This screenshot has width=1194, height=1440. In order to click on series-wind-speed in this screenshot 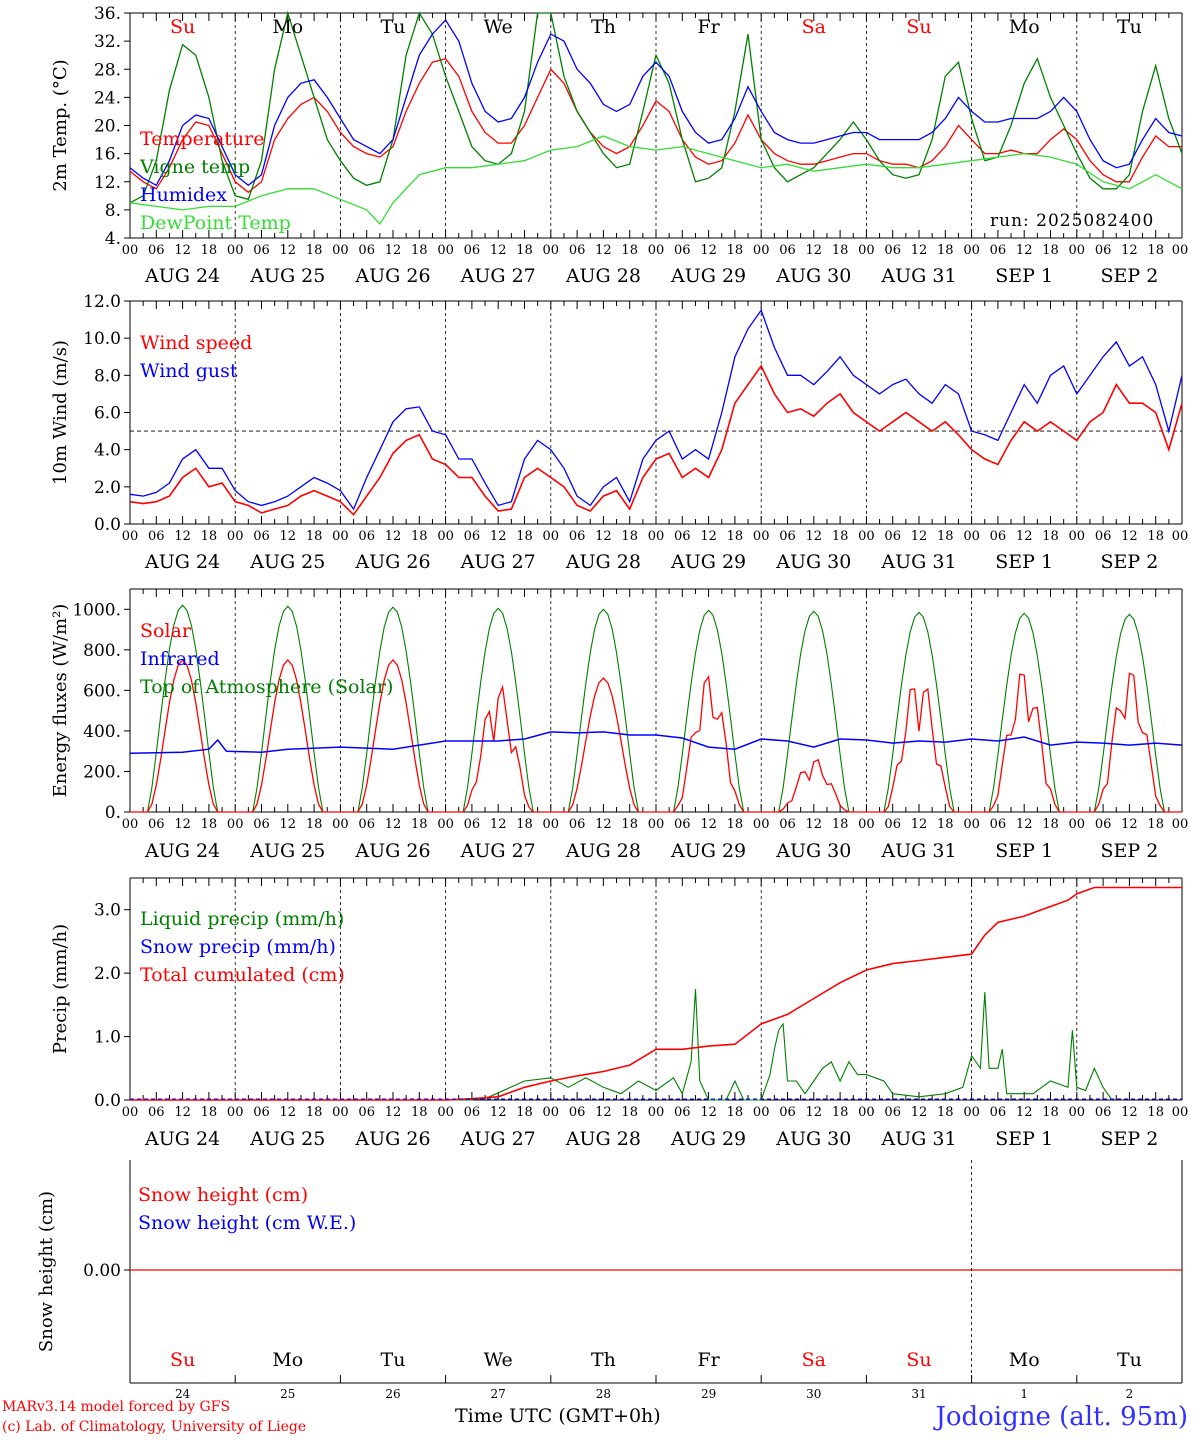, I will do `click(656, 440)`.